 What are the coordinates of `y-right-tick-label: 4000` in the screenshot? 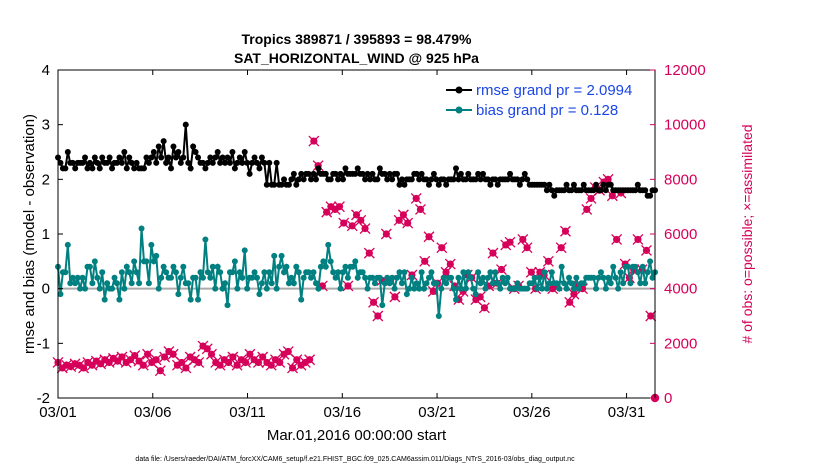 It's located at (680, 289).